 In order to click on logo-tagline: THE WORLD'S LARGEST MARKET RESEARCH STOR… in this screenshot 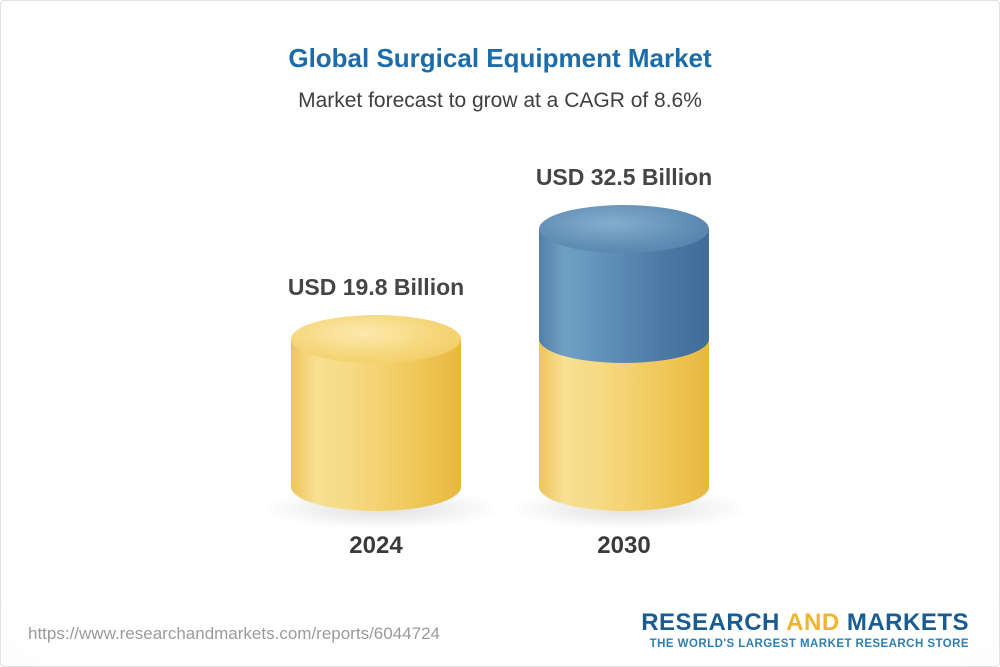, I will do `click(809, 644)`.